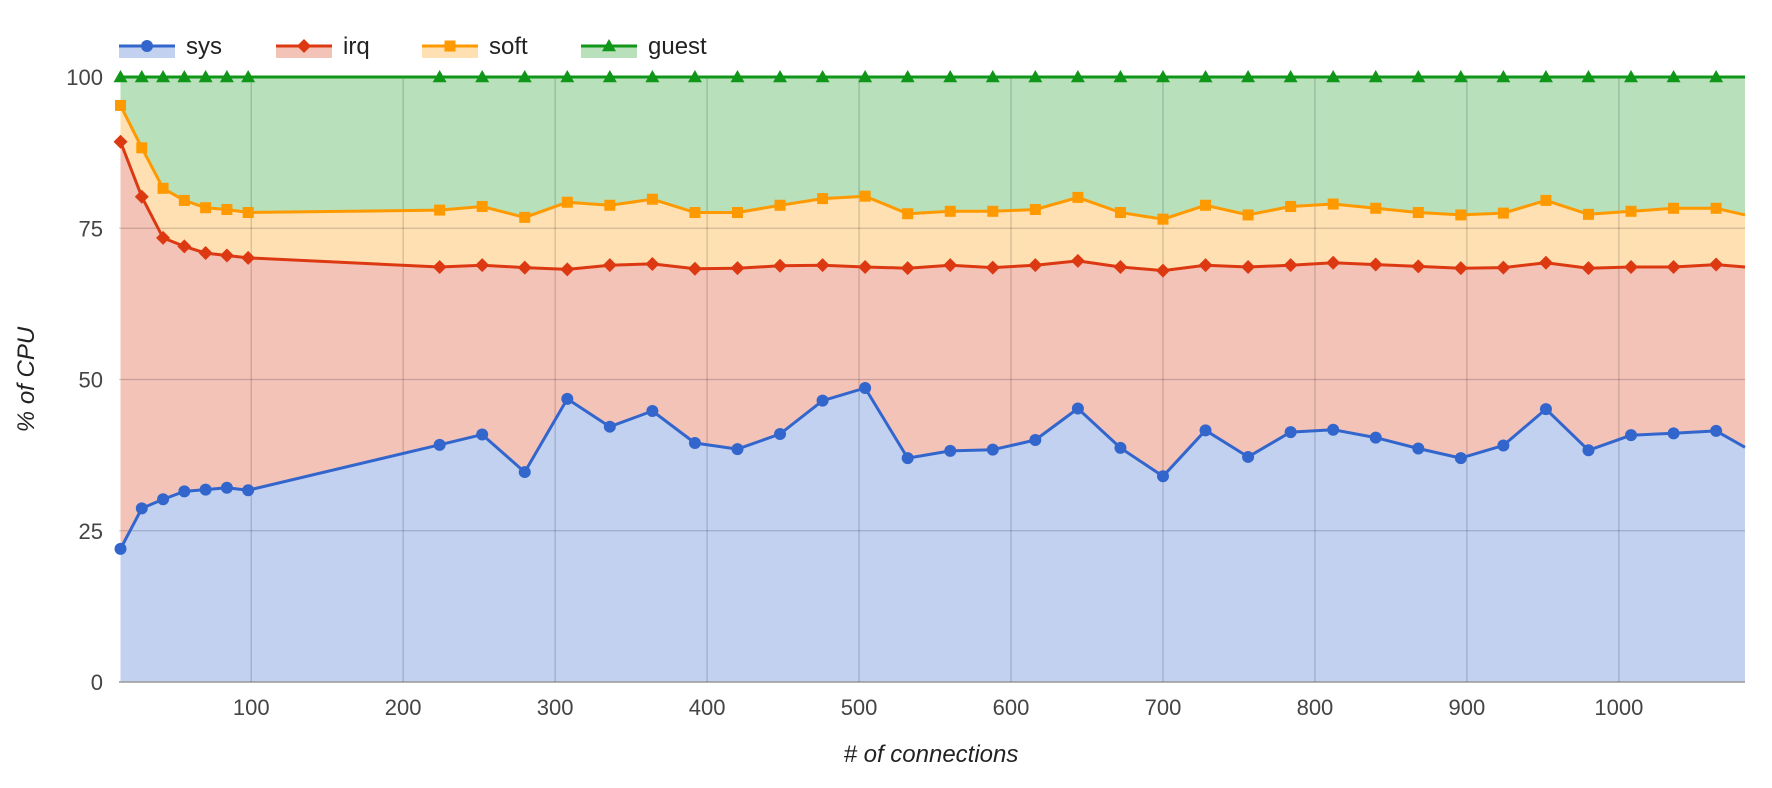 The height and width of the screenshot is (788, 1772). I want to click on x-tick-label: 500, so click(859, 707).